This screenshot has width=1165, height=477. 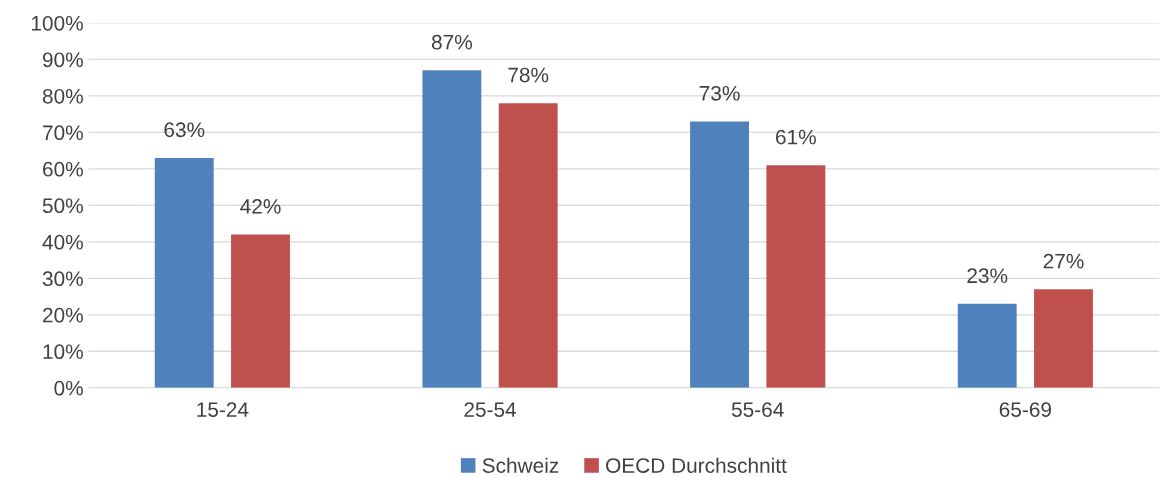 What do you see at coordinates (62, 206) in the screenshot?
I see `y-tick-label: 50%` at bounding box center [62, 206].